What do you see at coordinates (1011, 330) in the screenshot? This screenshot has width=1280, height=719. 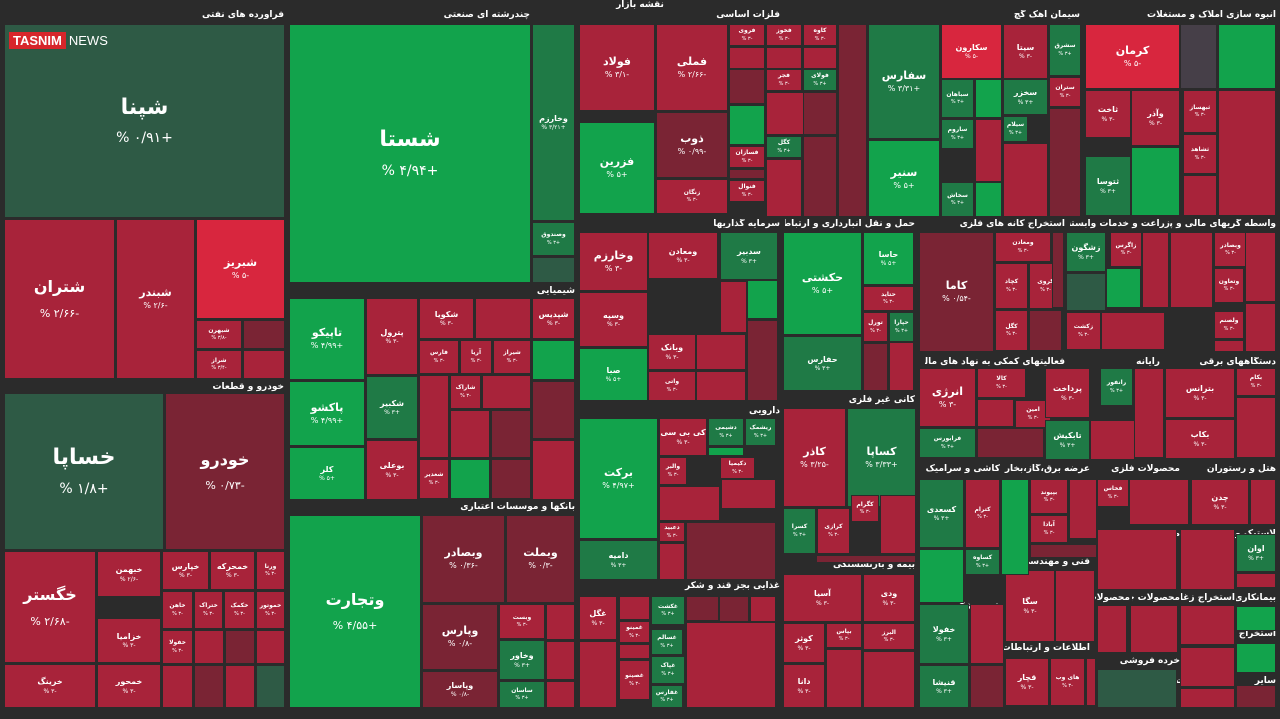 I see `ticker-cell: کگل -۳ %` at bounding box center [1011, 330].